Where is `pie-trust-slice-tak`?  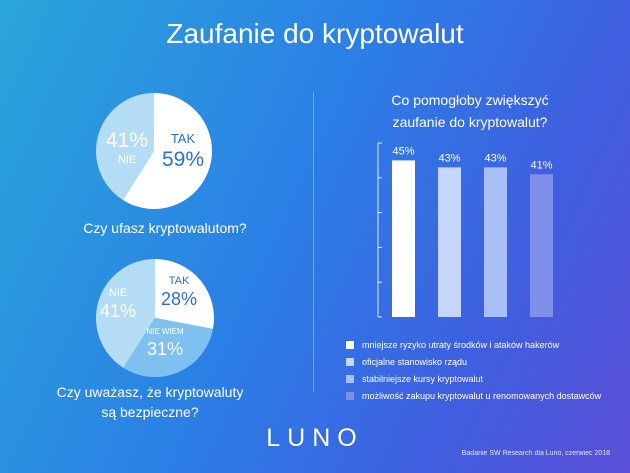 pie-trust-slice-tak is located at coordinates (167, 151).